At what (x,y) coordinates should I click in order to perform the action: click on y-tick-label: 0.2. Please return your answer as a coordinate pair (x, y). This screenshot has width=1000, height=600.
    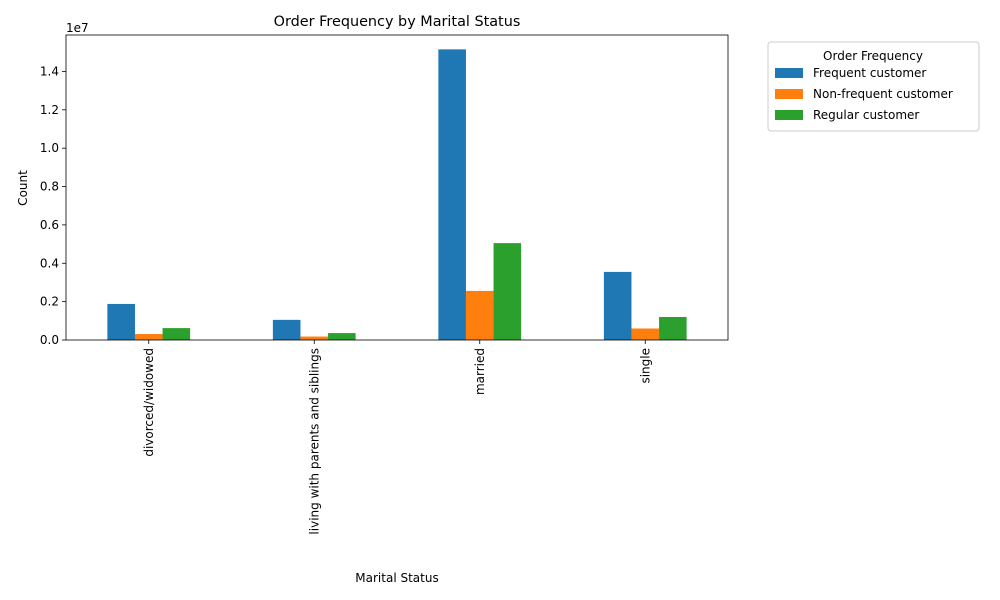
    Looking at the image, I should click on (49, 302).